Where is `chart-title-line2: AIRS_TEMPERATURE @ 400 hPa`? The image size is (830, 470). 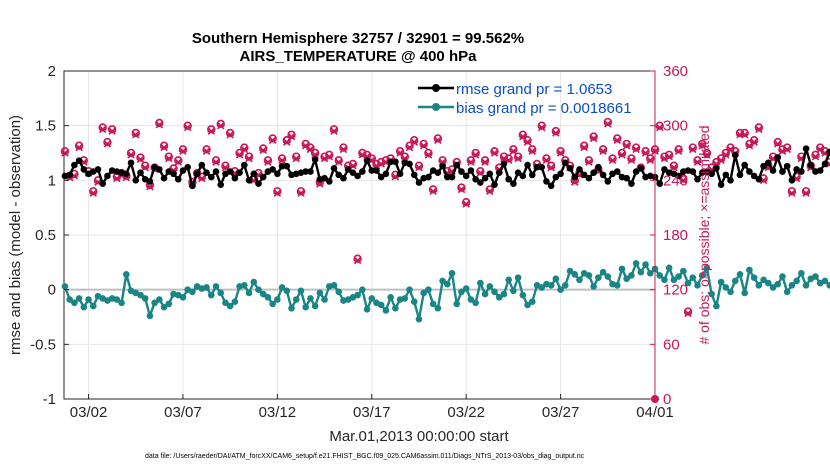 chart-title-line2: AIRS_TEMPERATURE @ 400 hPa is located at coordinates (359, 56).